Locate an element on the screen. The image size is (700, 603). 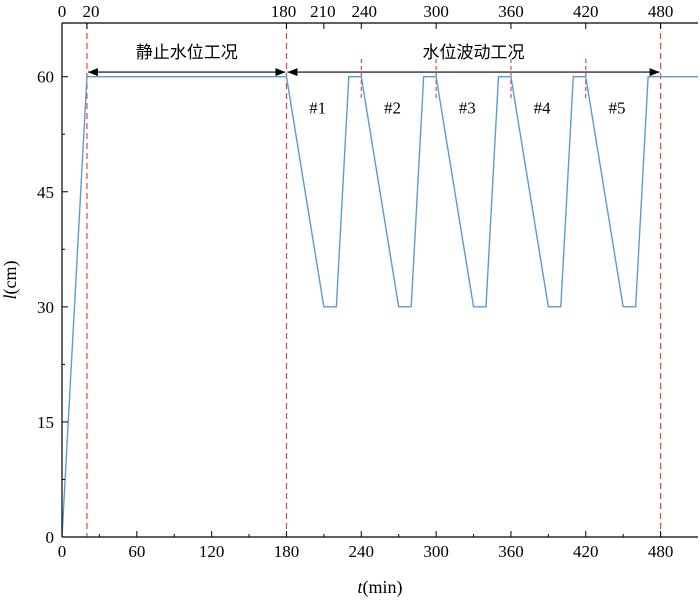
stage1-label: 静止水位工况 is located at coordinates (187, 53).